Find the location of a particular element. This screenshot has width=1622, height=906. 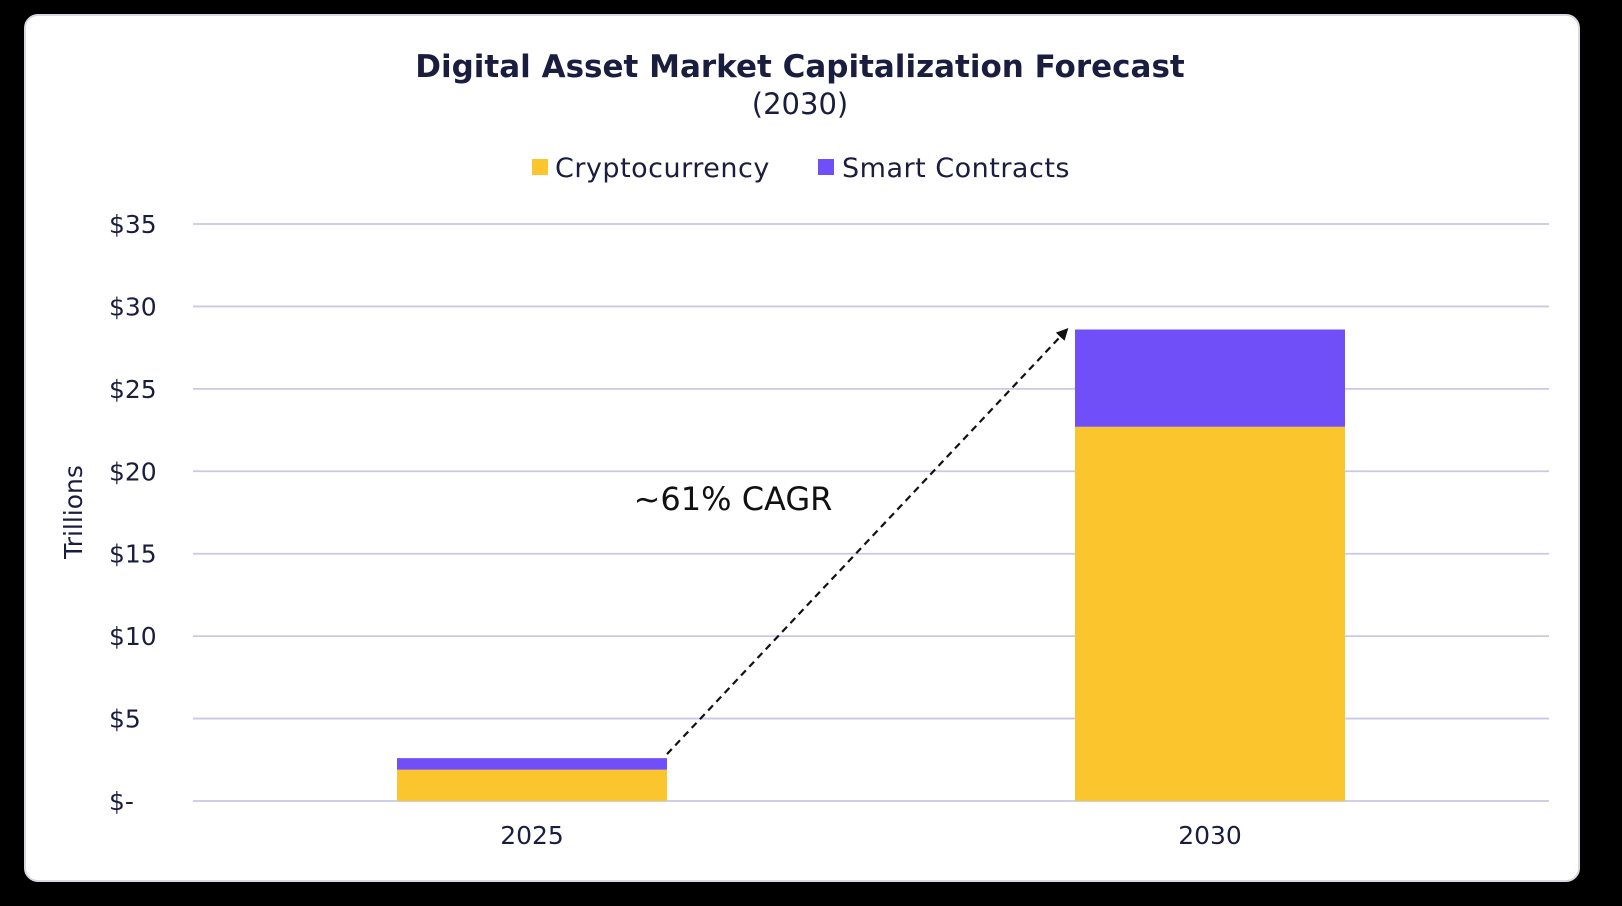

legend-swatch-cryptocurrency is located at coordinates (540, 167).